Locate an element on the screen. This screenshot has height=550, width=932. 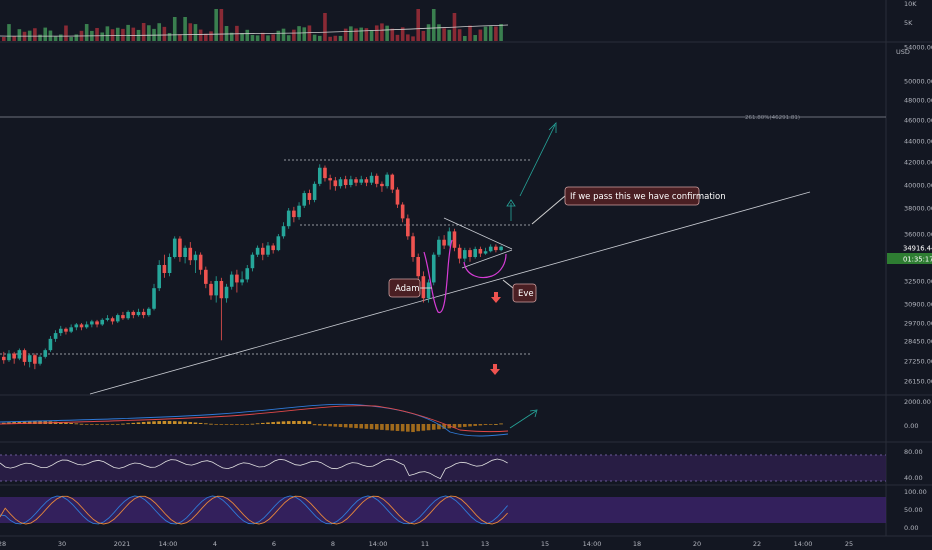
stoch-band is located at coordinates (443, 510).